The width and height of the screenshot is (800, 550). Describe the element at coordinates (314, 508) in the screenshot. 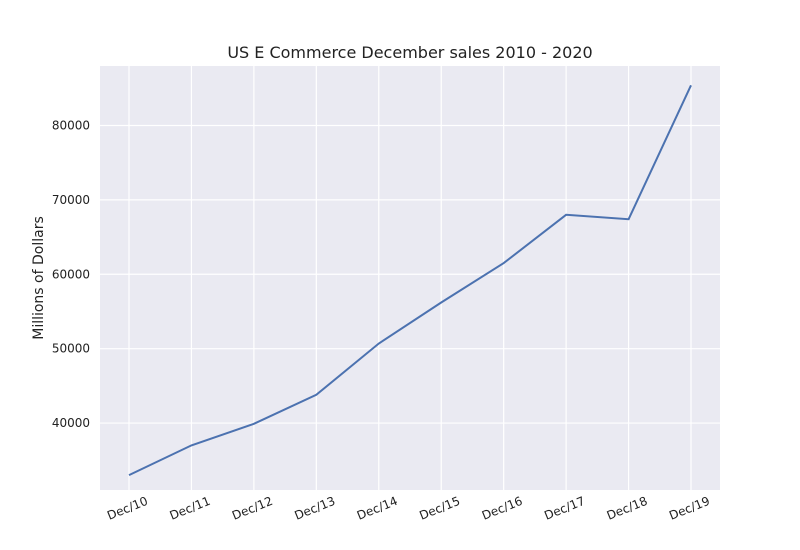

I see `x-tick-label: Dec/13` at that location.